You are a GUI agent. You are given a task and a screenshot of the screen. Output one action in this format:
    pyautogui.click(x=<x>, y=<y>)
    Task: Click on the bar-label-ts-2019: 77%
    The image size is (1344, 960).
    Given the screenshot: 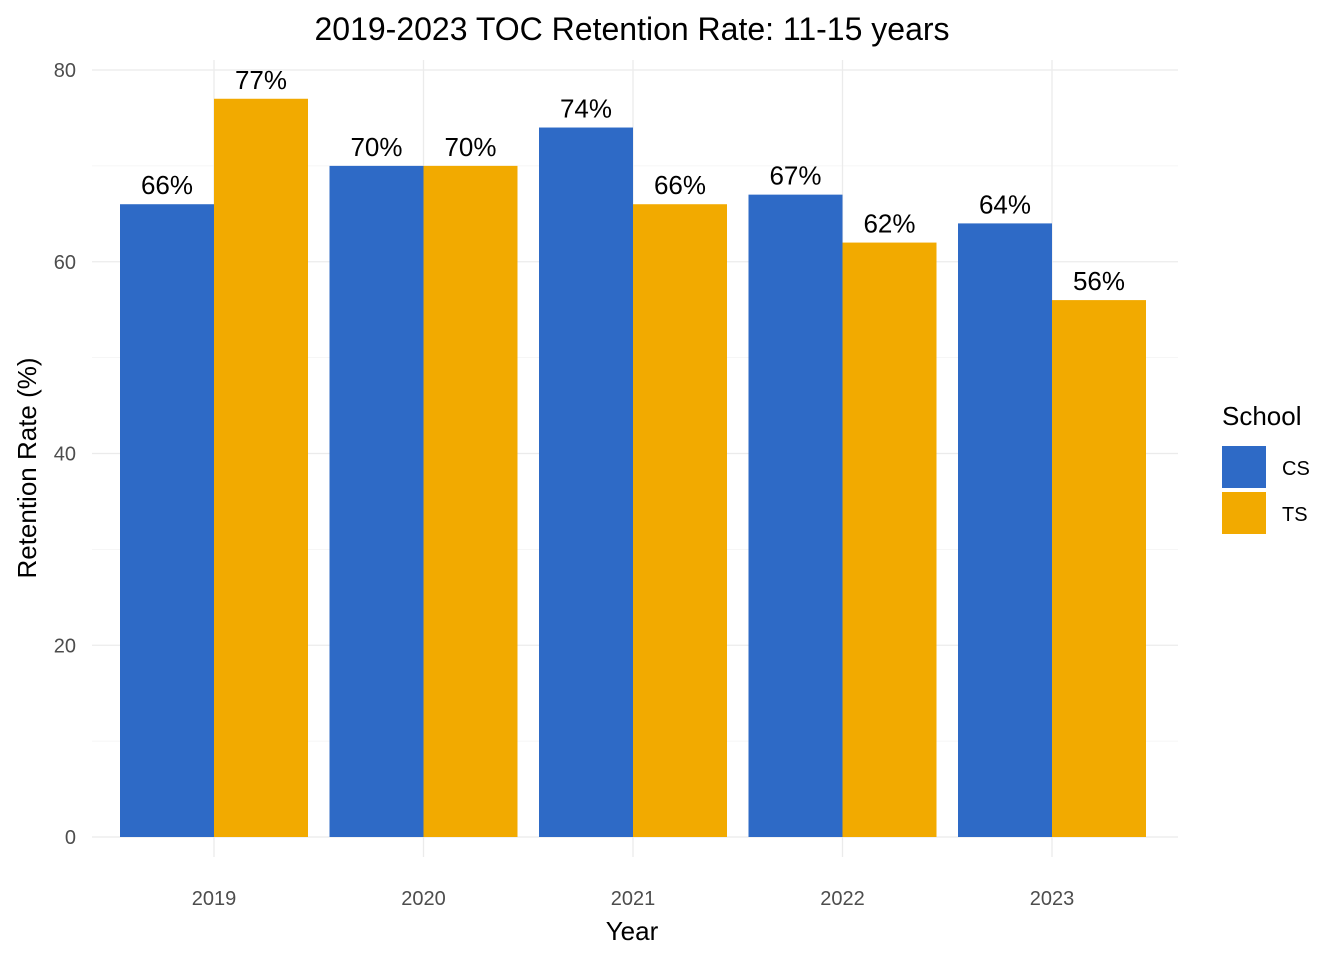 What is the action you would take?
    pyautogui.click(x=261, y=80)
    